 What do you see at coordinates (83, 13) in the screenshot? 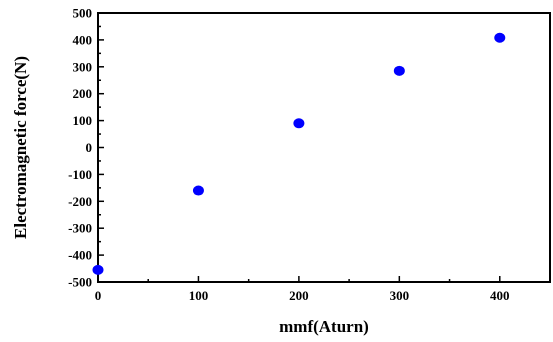
I see `y-tick-label: 500` at bounding box center [83, 13].